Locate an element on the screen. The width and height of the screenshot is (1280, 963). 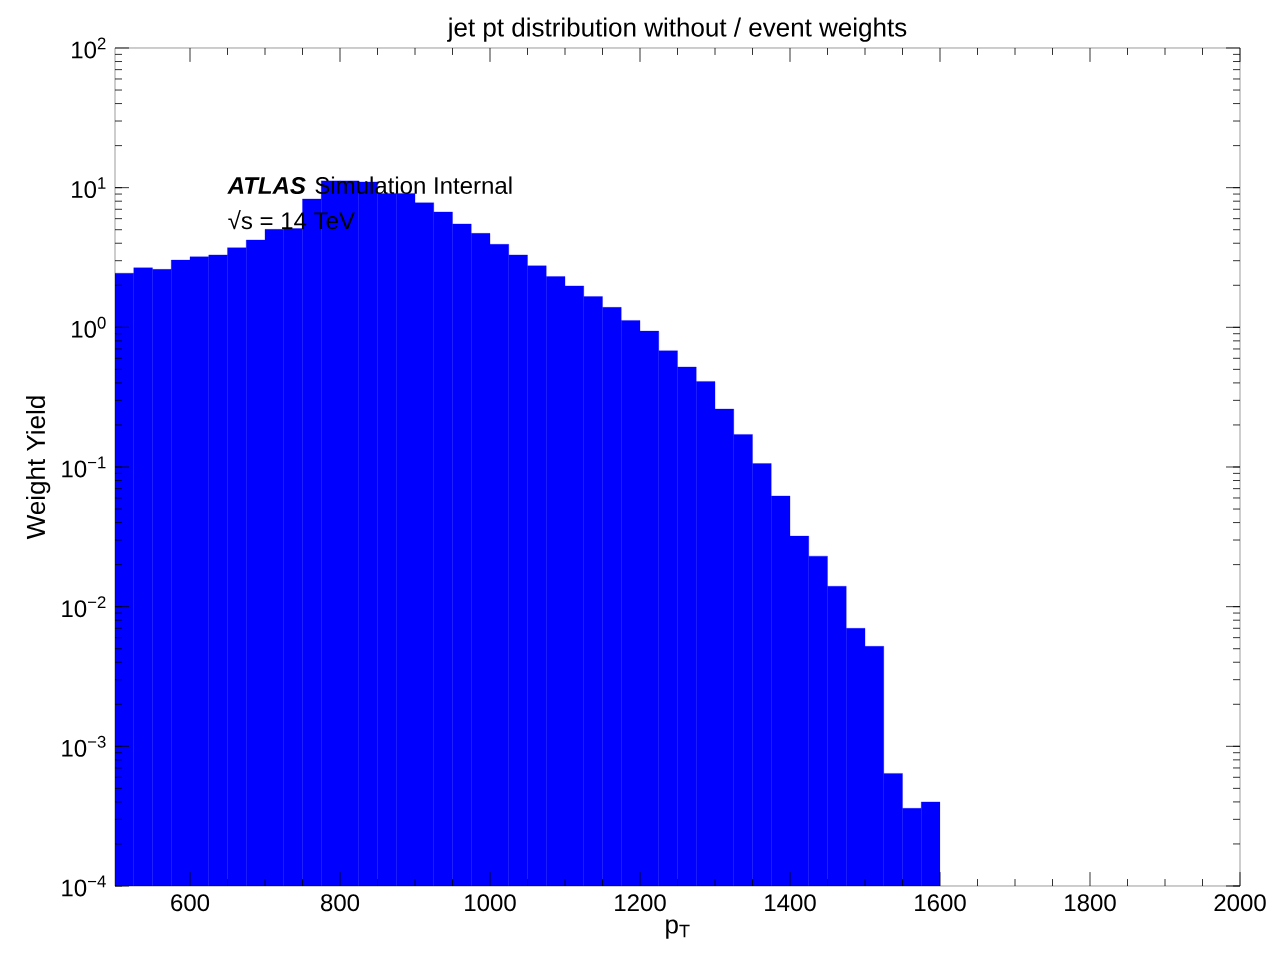
y-tick-label: 10$^{1}$ is located at coordinates (89, 188).